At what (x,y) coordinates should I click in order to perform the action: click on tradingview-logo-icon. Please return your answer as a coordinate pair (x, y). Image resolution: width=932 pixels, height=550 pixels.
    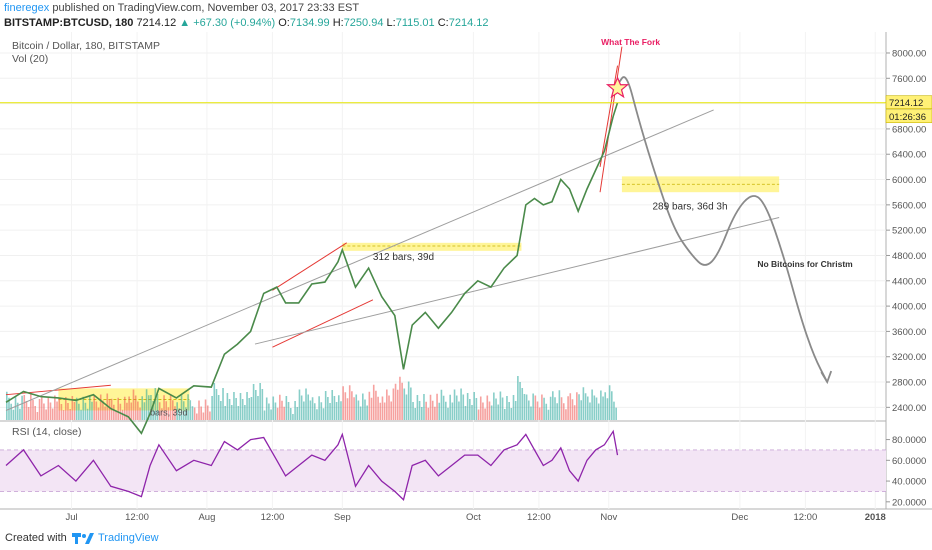
    Looking at the image, I should click on (83, 538).